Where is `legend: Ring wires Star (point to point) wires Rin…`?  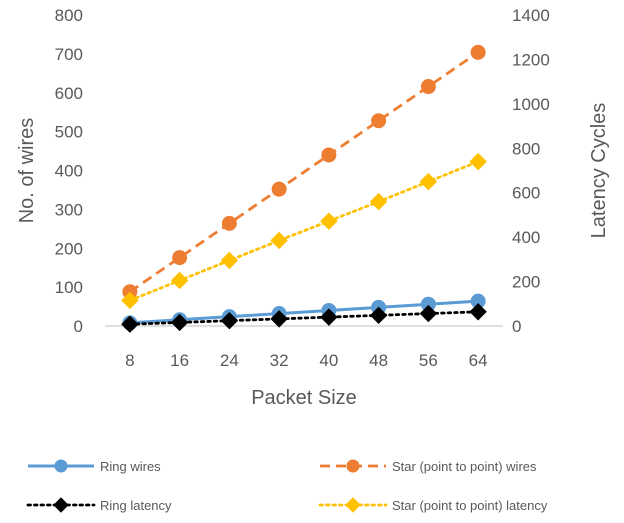 legend: Ring wires Star (point to point) wires Rin… is located at coordinates (287, 486).